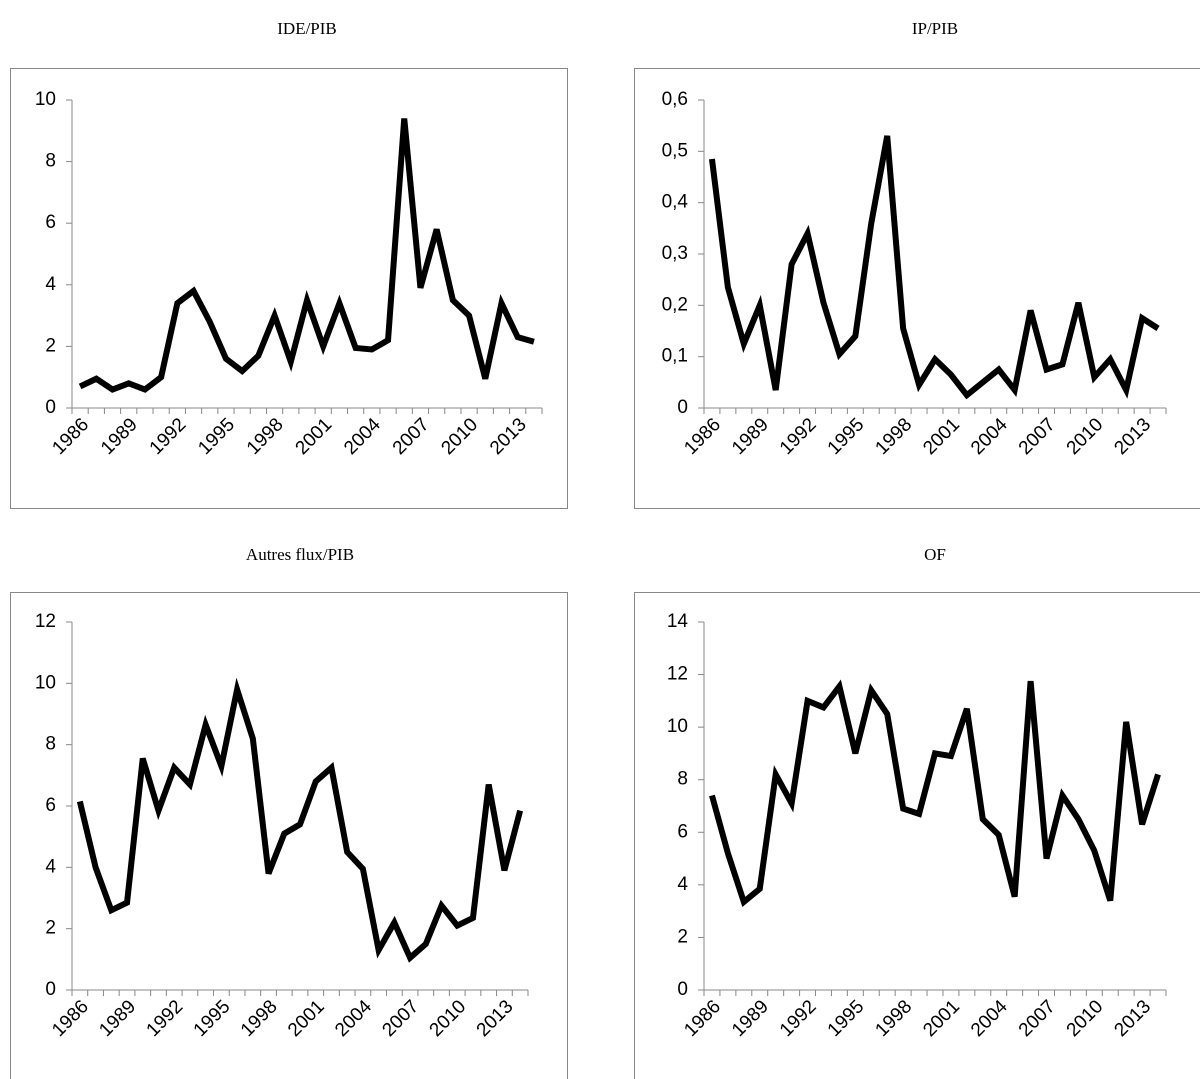 Image resolution: width=1200 pixels, height=1079 pixels. What do you see at coordinates (675, 202) in the screenshot?
I see `y-tick-label: 0,4` at bounding box center [675, 202].